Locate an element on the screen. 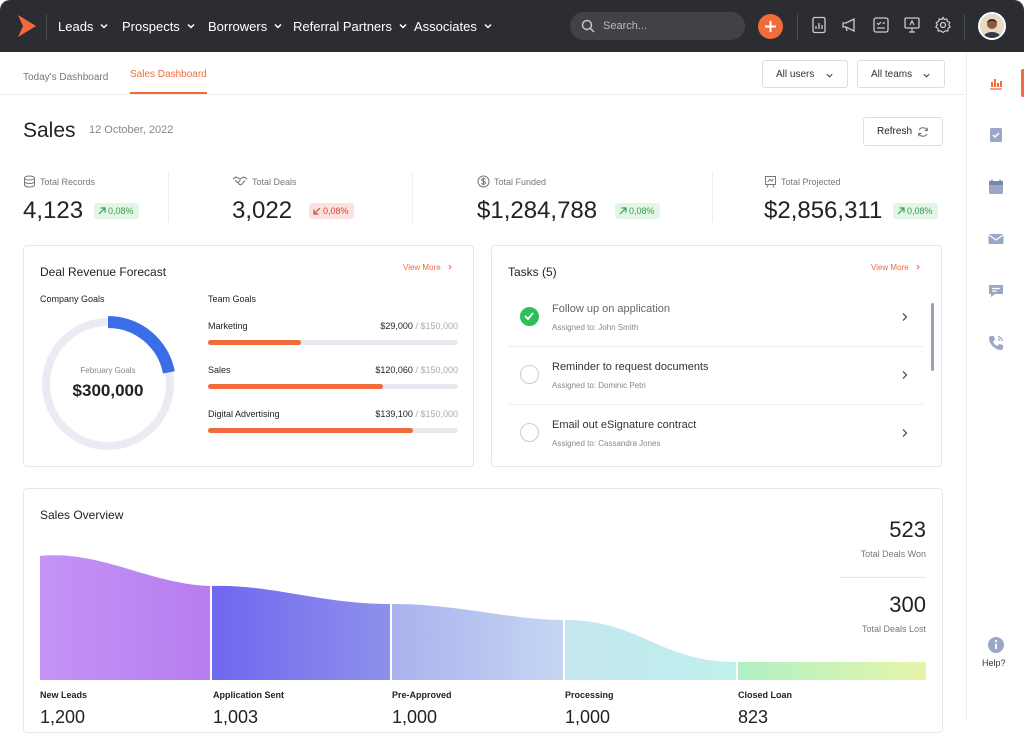 The width and height of the screenshot is (1024, 733). gauge-progress-arc is located at coordinates (108, 384).